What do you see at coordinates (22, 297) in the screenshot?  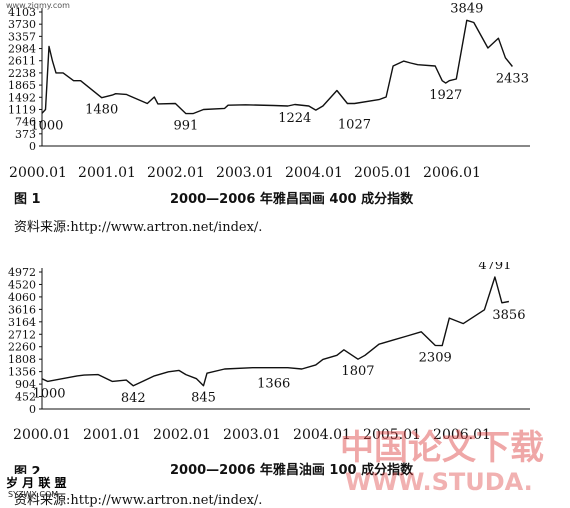 I see `y-tick-label: 4060` at bounding box center [22, 297].